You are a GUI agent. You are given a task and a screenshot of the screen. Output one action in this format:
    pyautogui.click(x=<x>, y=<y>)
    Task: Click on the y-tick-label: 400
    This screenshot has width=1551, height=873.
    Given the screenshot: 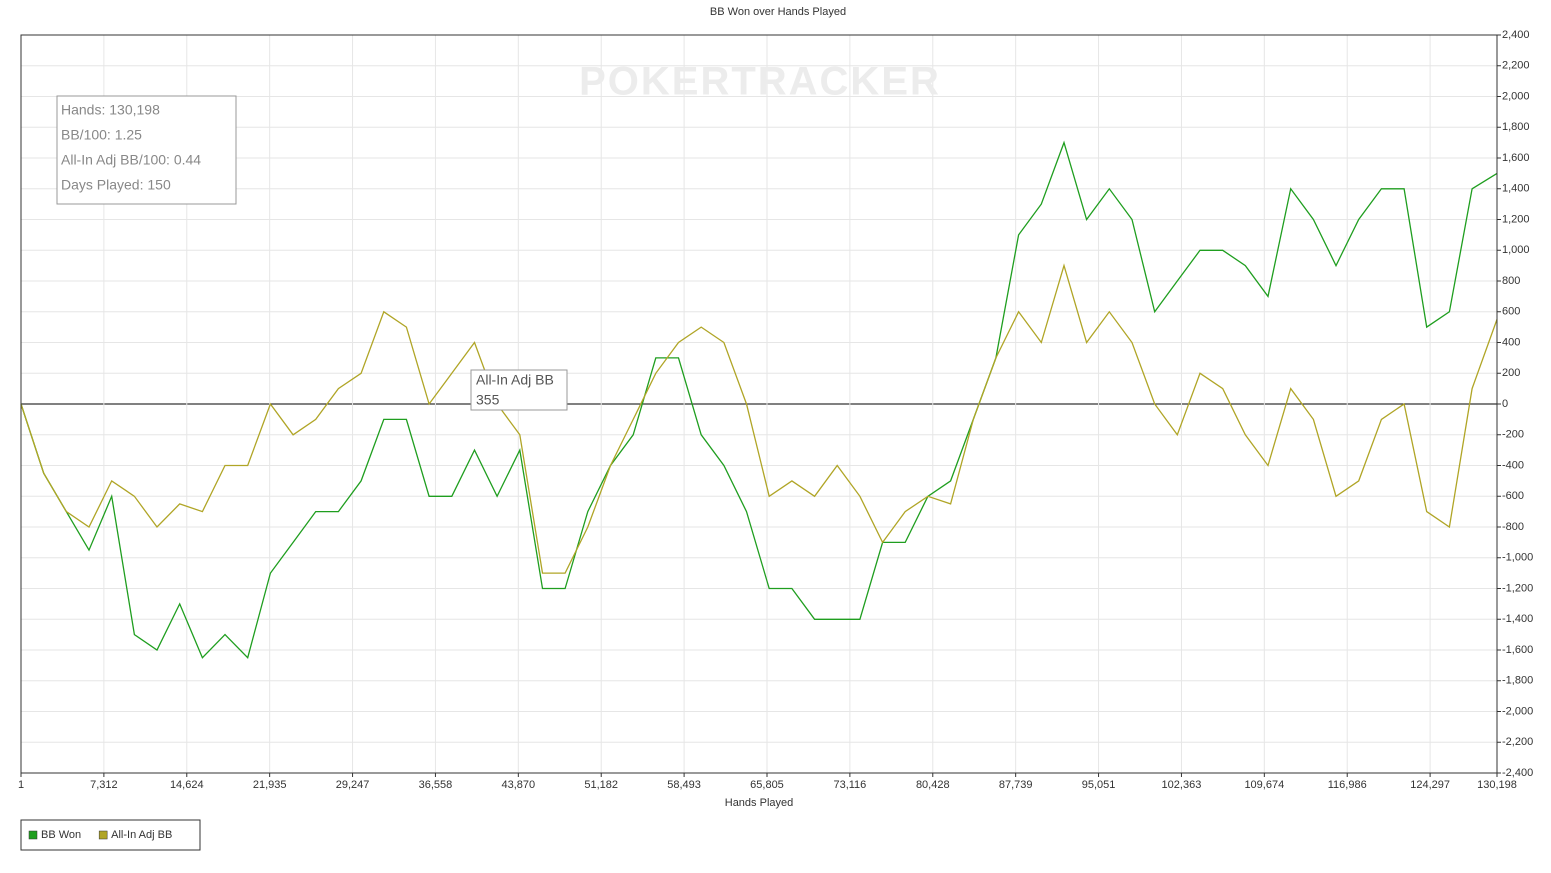 What is the action you would take?
    pyautogui.click(x=1511, y=342)
    